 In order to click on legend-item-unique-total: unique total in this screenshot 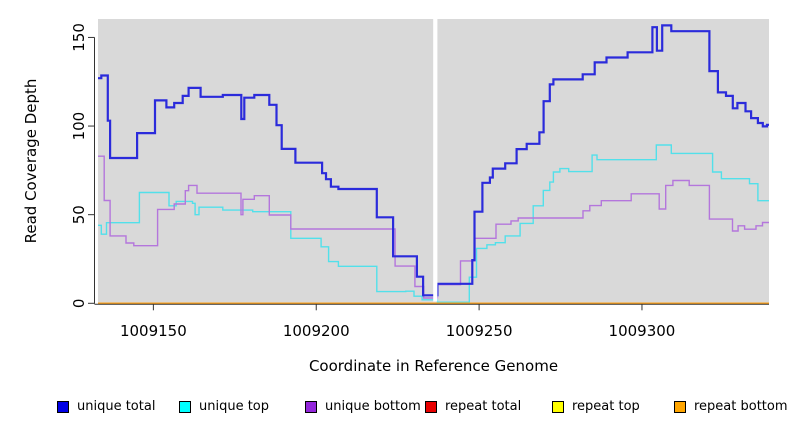, I will do `click(106, 406)`.